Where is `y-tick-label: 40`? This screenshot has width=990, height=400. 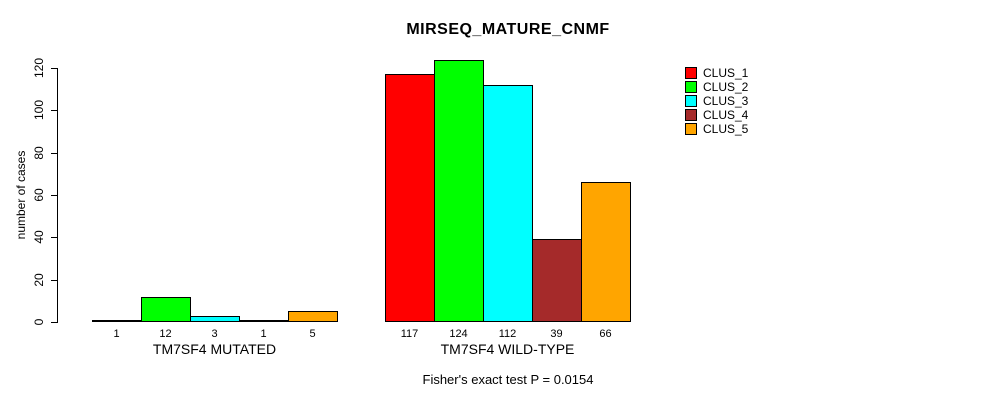 y-tick-label: 40 is located at coordinates (39, 237).